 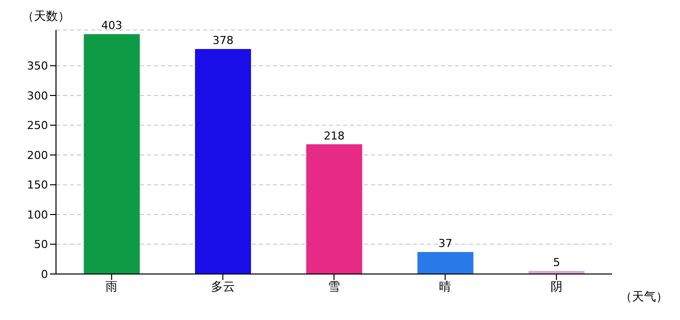 I want to click on y-tick-label: 200, so click(x=37, y=155).